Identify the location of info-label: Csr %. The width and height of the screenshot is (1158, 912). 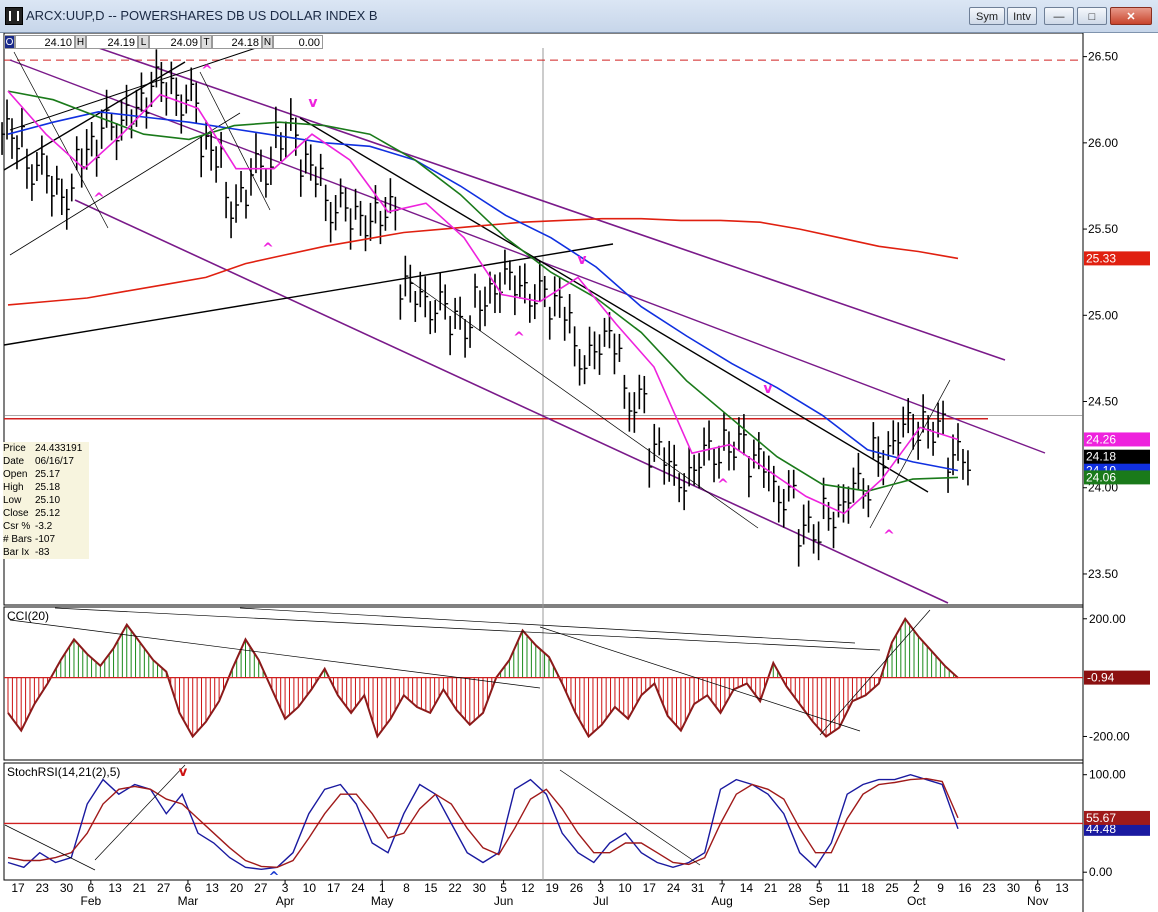
(17, 526).